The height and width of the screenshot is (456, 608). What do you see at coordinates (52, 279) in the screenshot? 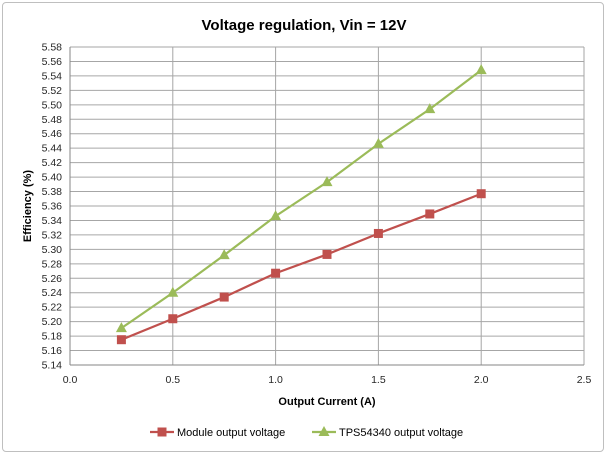
I see `y-tick-label: 5.26` at bounding box center [52, 279].